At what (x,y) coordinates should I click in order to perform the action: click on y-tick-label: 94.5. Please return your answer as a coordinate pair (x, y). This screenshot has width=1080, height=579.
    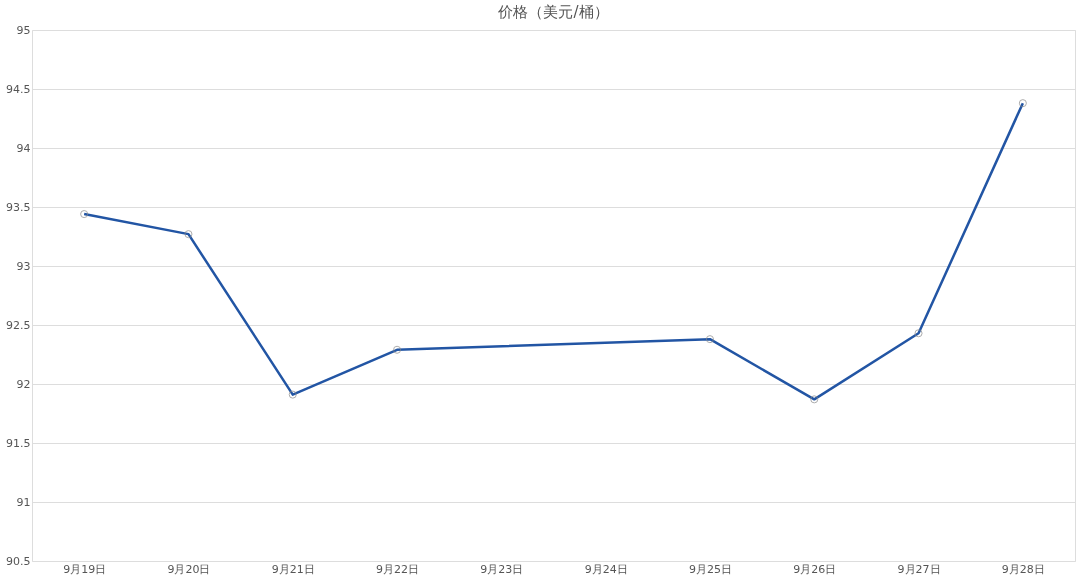
    Looking at the image, I should click on (18, 89).